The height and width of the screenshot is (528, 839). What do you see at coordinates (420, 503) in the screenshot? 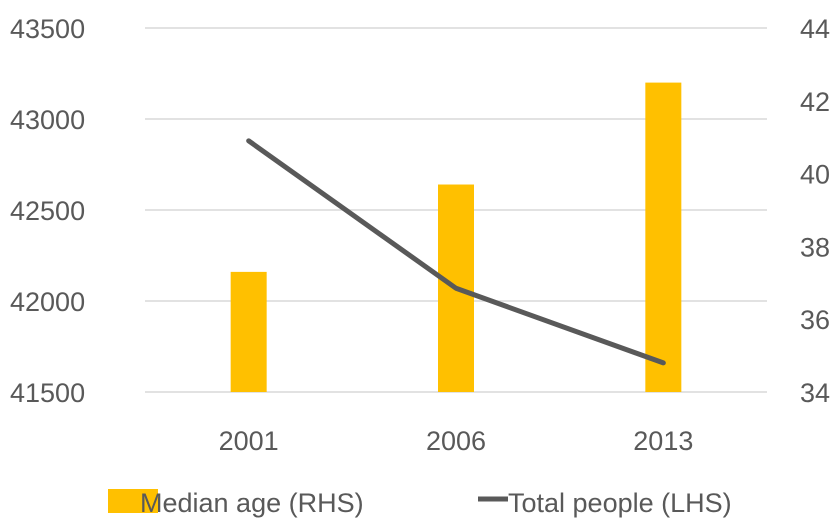
I see `legend: Median age (RHS) Total people (LHS)` at bounding box center [420, 503].